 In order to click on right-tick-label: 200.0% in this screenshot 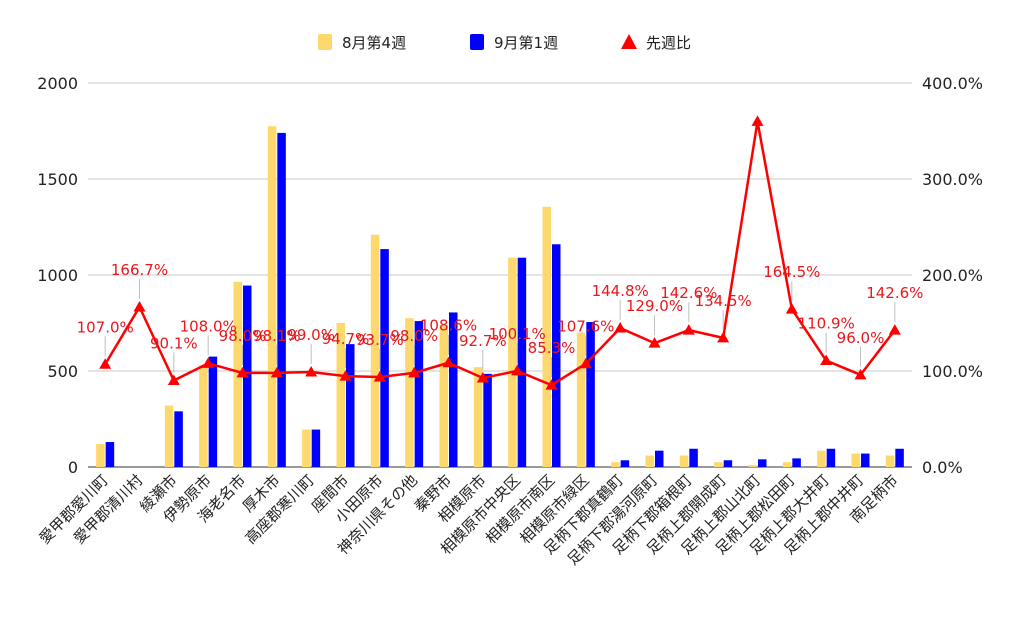, I will do `click(952, 275)`.